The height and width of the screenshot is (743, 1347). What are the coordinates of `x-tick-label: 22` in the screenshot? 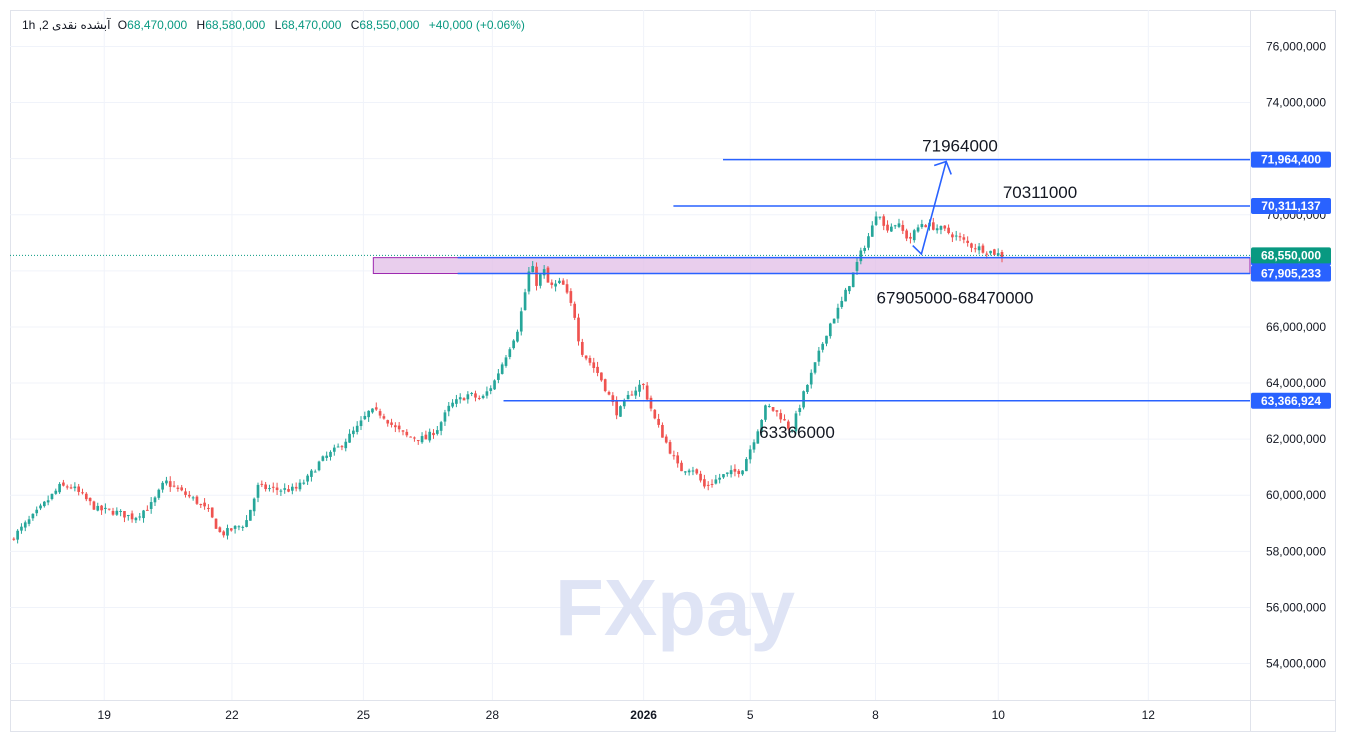 It's located at (232, 715).